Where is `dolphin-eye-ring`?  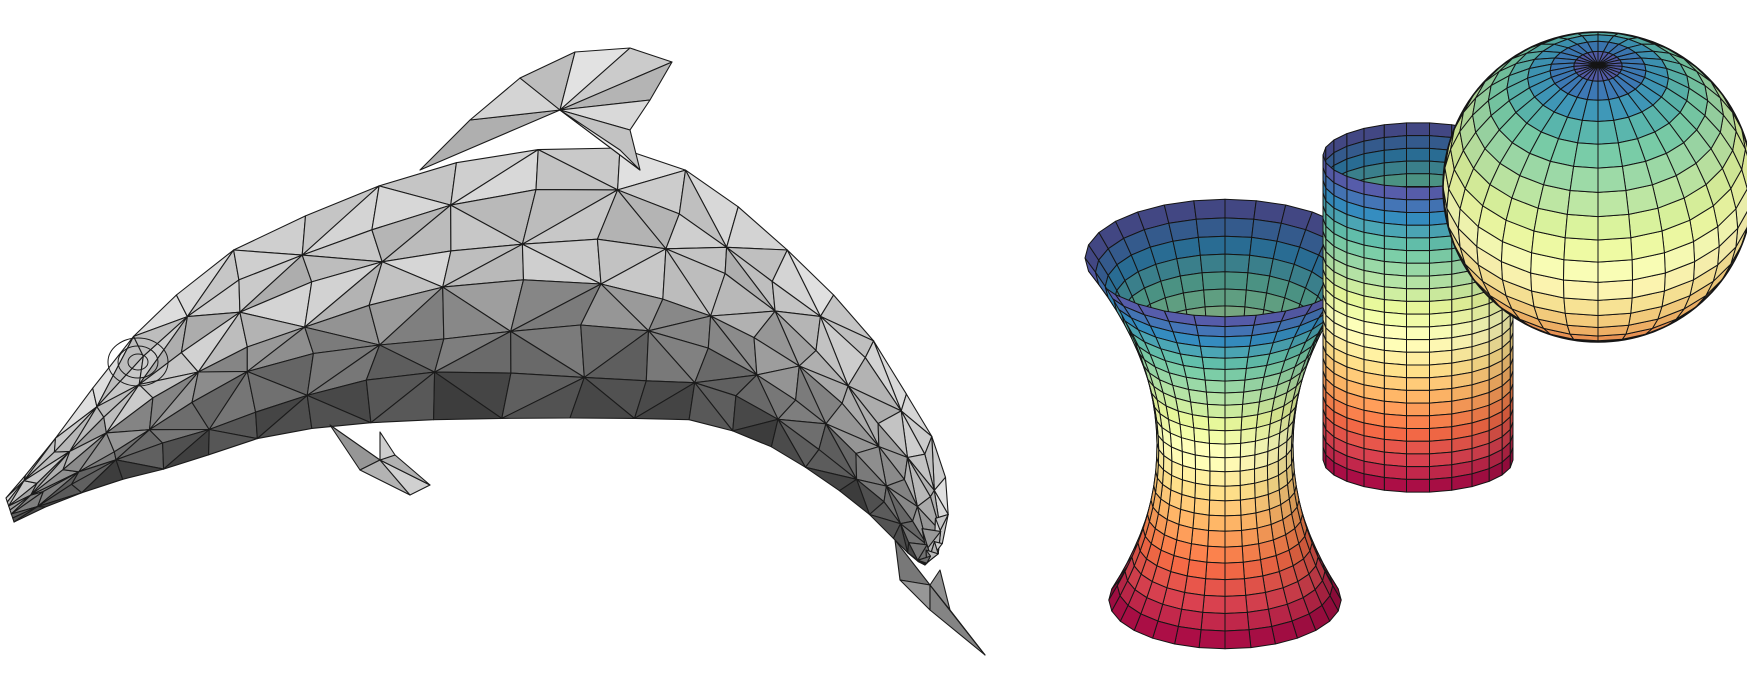
dolphin-eye-ring is located at coordinates (138, 362).